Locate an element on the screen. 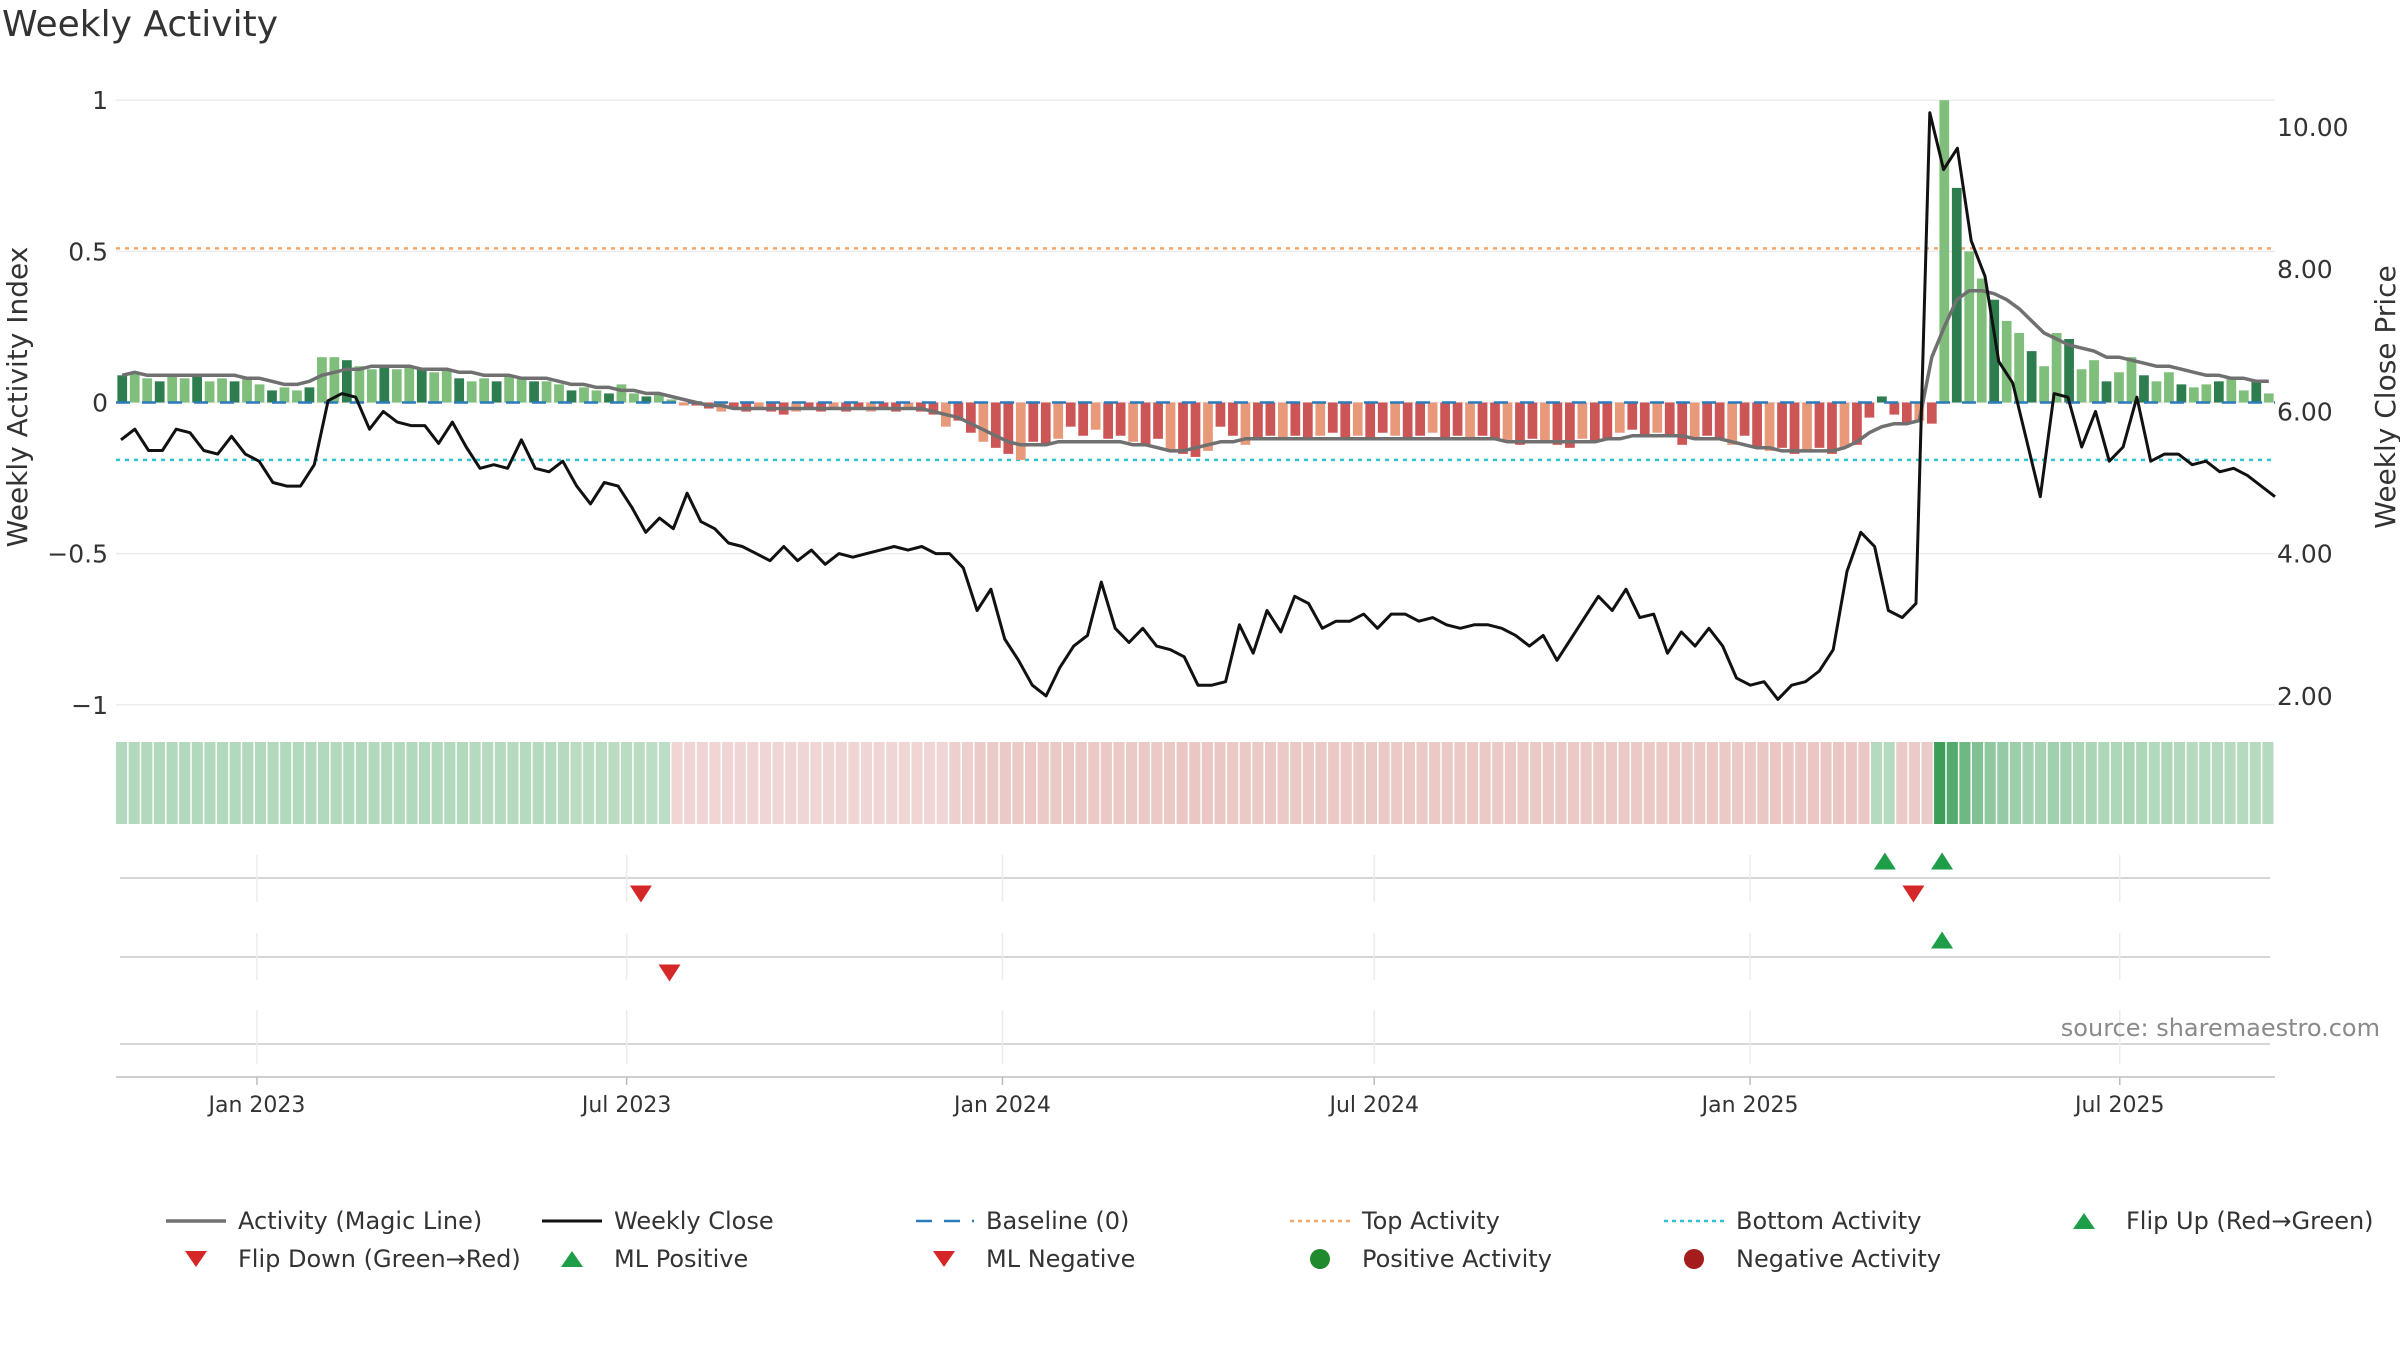 The width and height of the screenshot is (2400, 1350). legend-label: Flip Down (Green→Red) is located at coordinates (379, 1259).